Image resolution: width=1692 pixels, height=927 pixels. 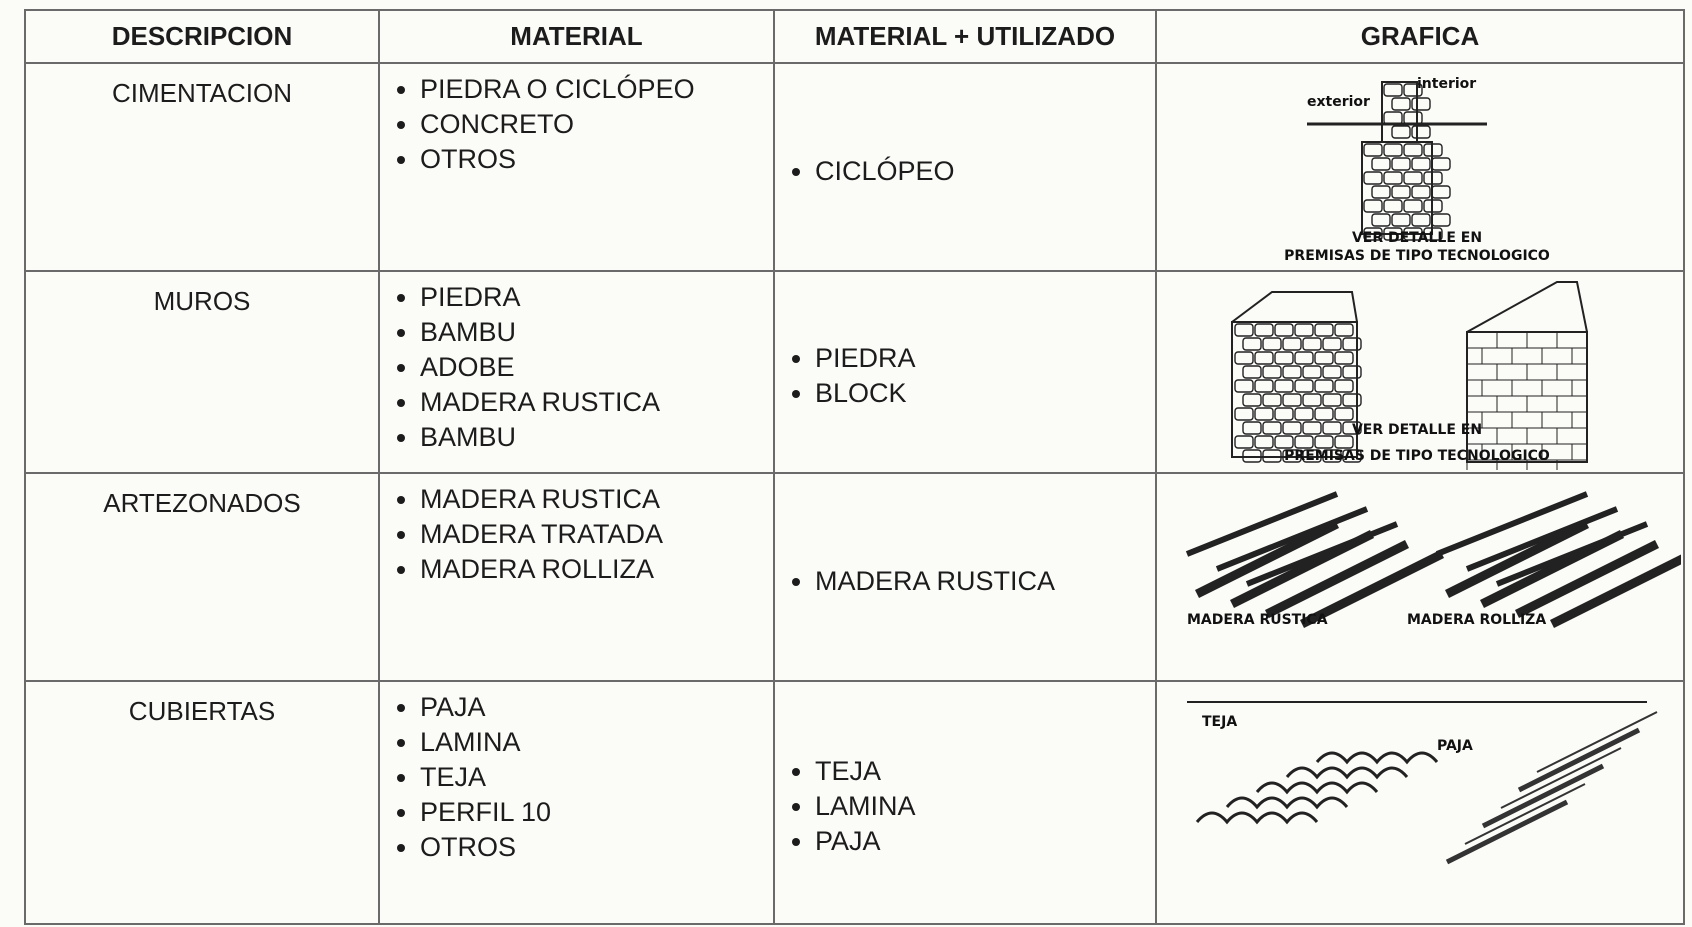 What do you see at coordinates (596, 569) in the screenshot?
I see `material-item: MADERA ROLLIZA` at bounding box center [596, 569].